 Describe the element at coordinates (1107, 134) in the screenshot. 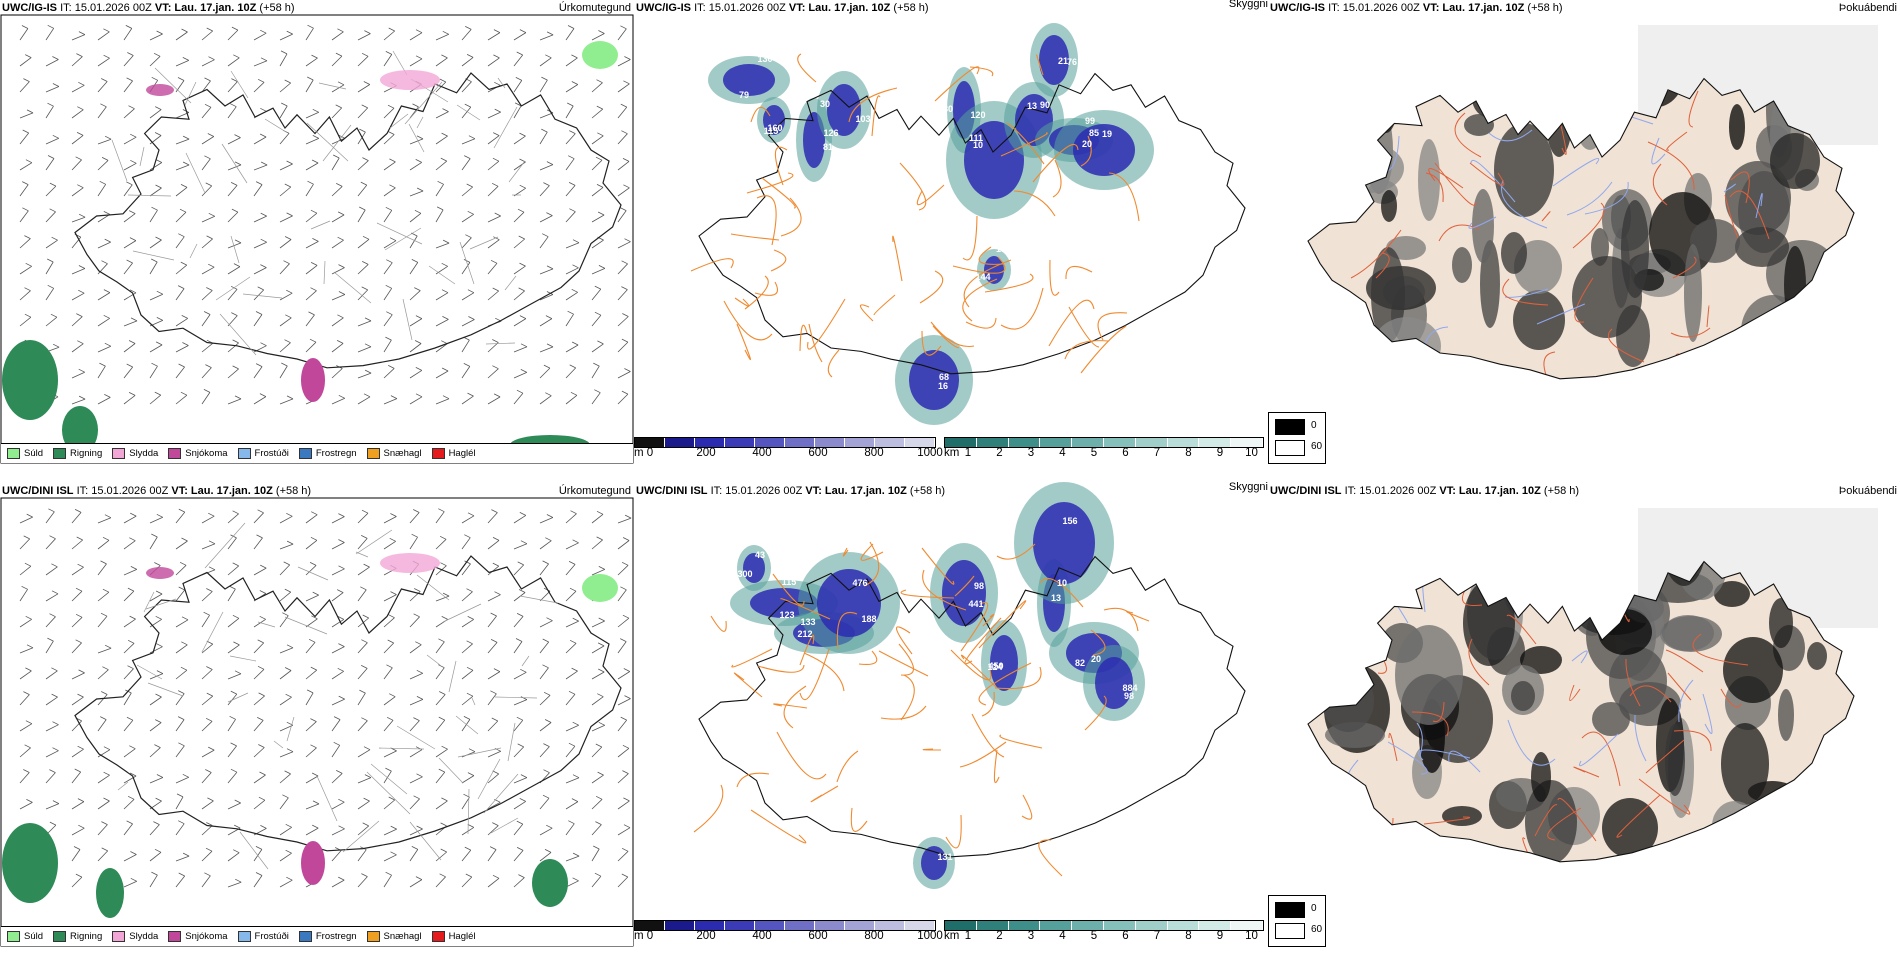

I see `cloud-base-value: 19` at that location.